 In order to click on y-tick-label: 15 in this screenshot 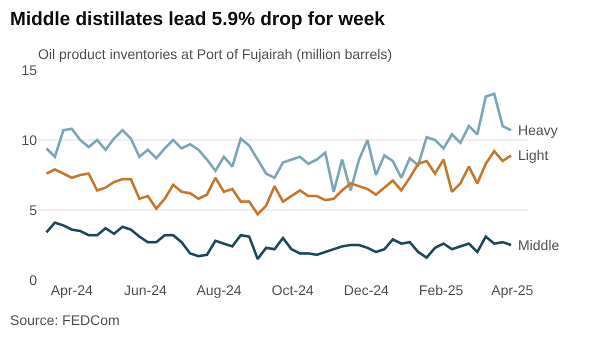, I will do `click(29, 70)`.